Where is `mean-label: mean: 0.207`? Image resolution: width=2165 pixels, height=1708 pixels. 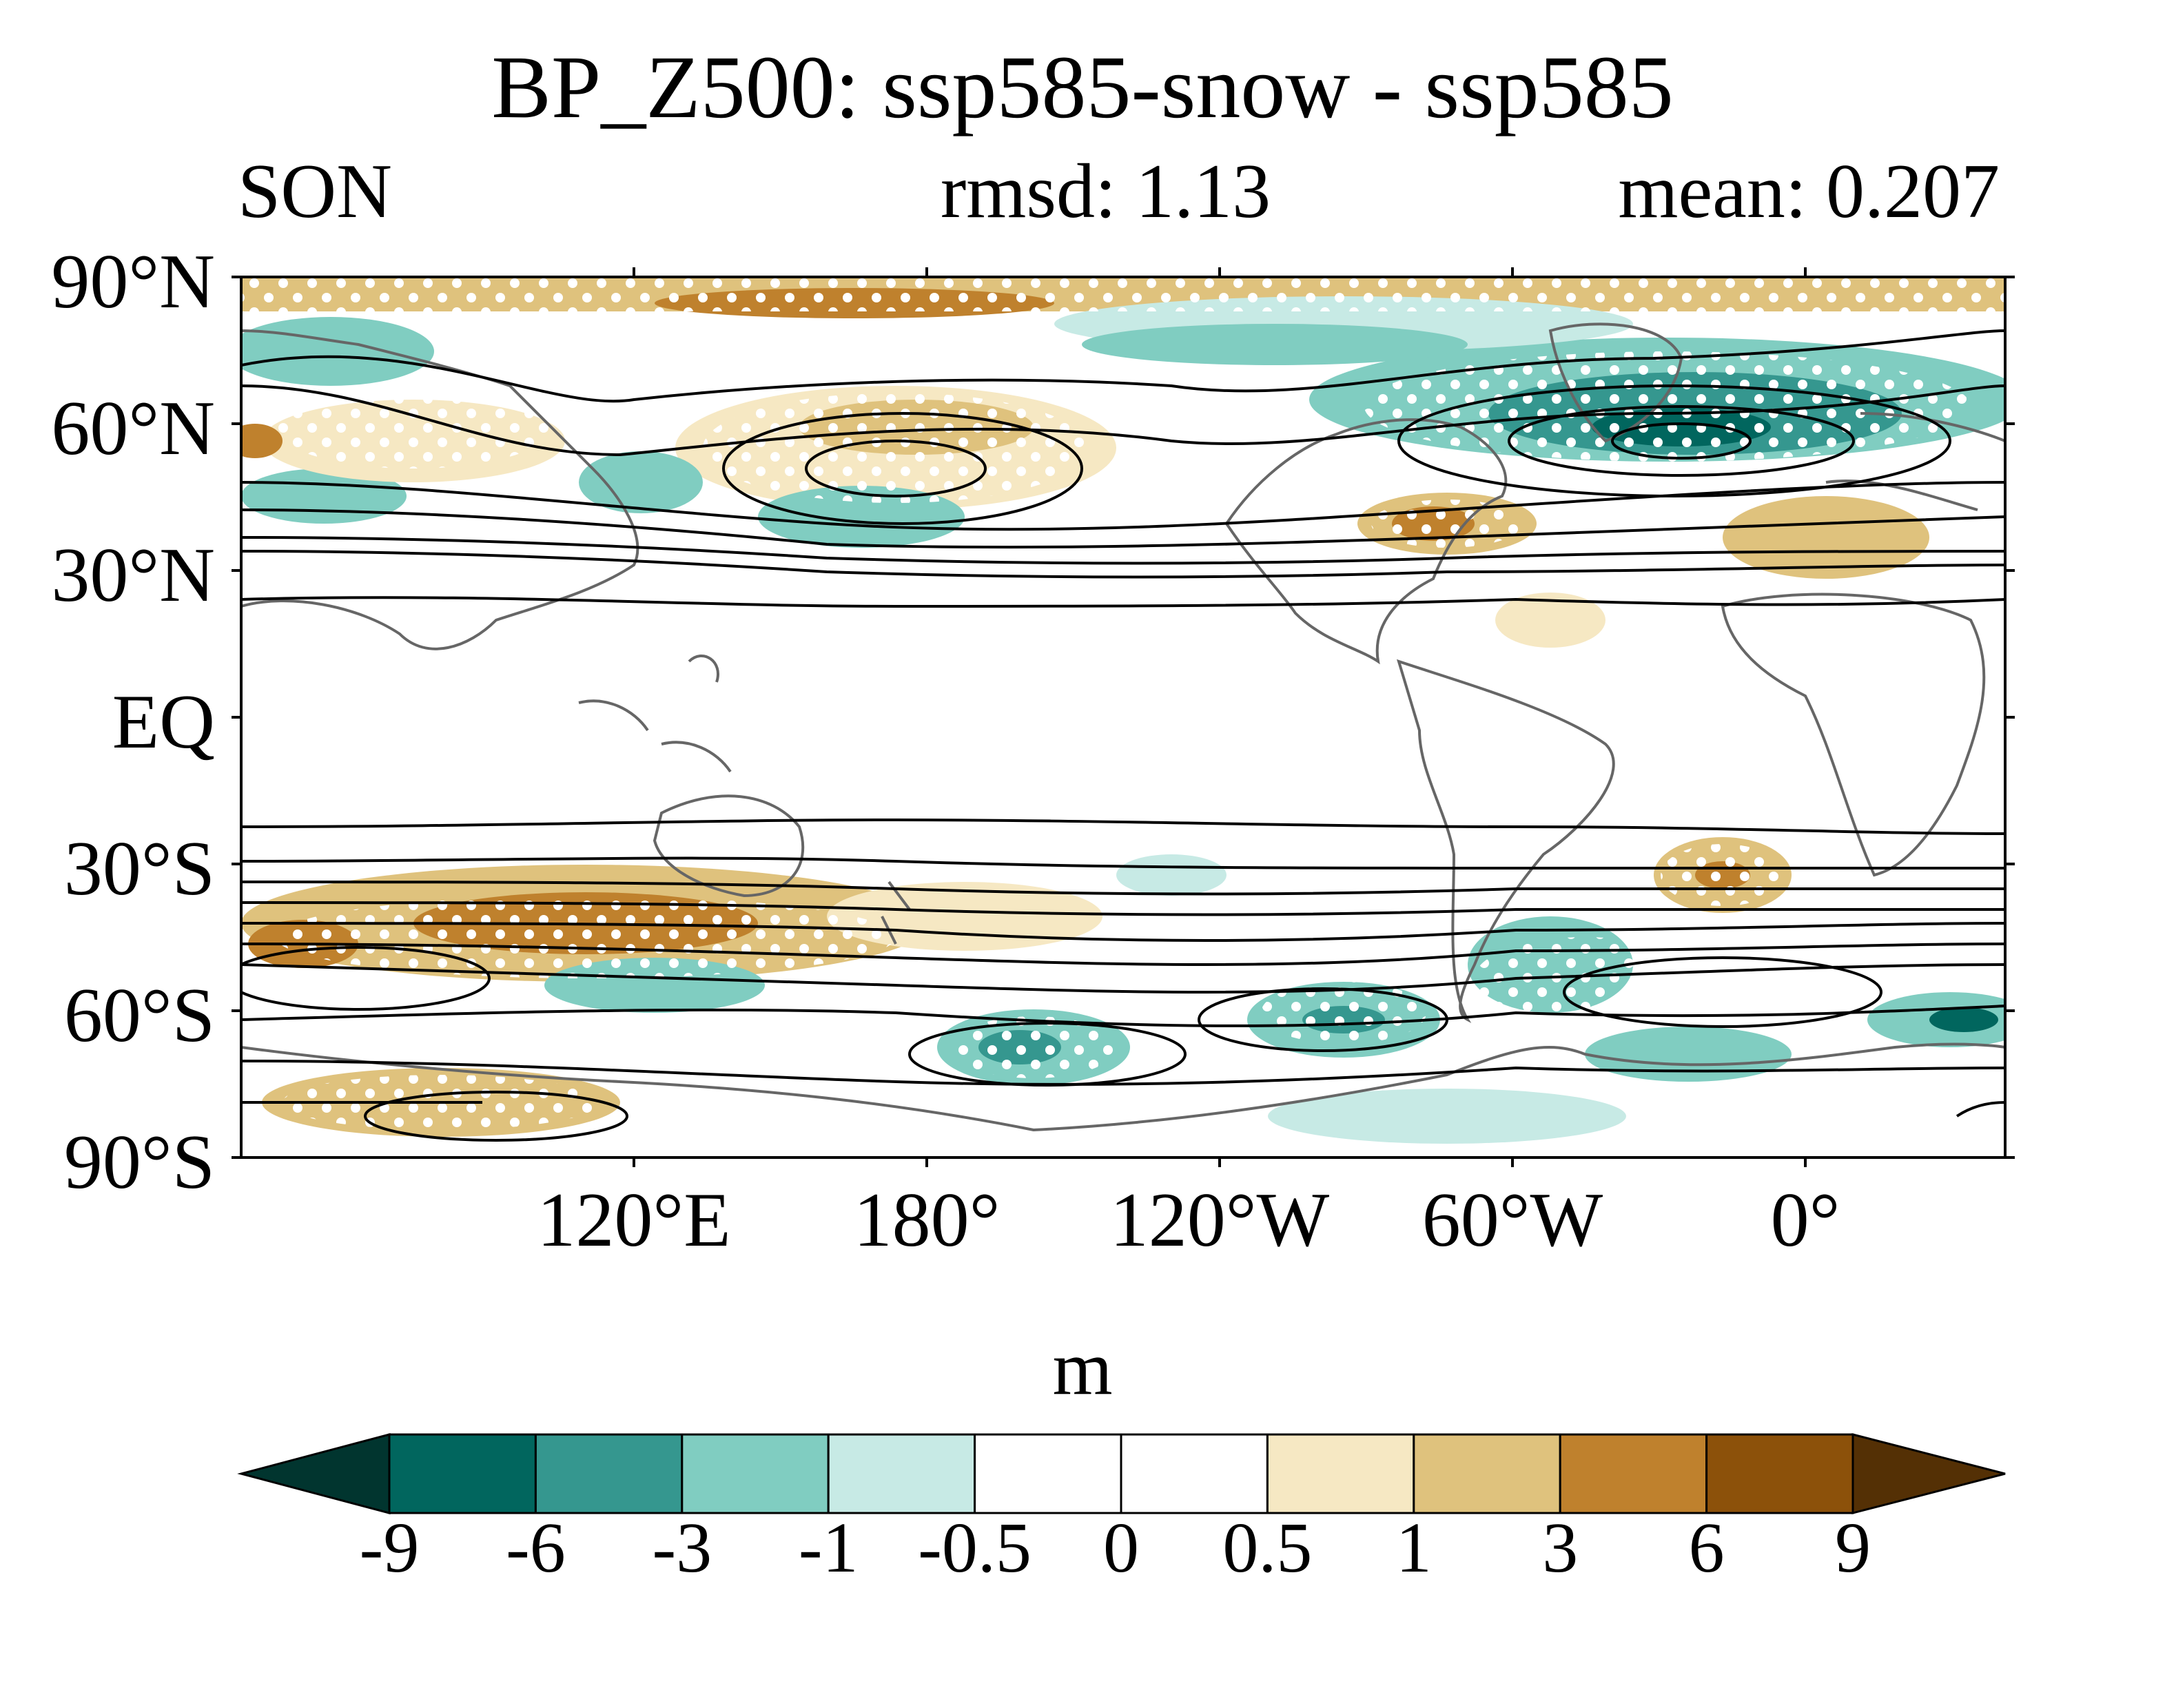 mean-label: mean: 0.207 is located at coordinates (1809, 191).